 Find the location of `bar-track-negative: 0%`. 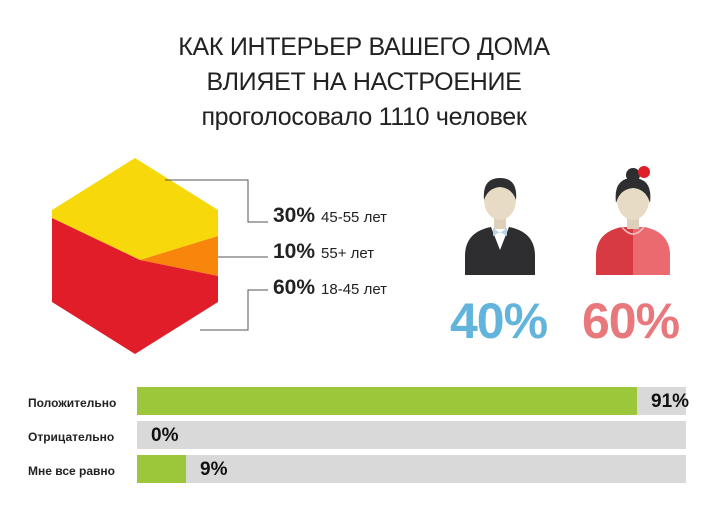

bar-track-negative: 0% is located at coordinates (411, 435).